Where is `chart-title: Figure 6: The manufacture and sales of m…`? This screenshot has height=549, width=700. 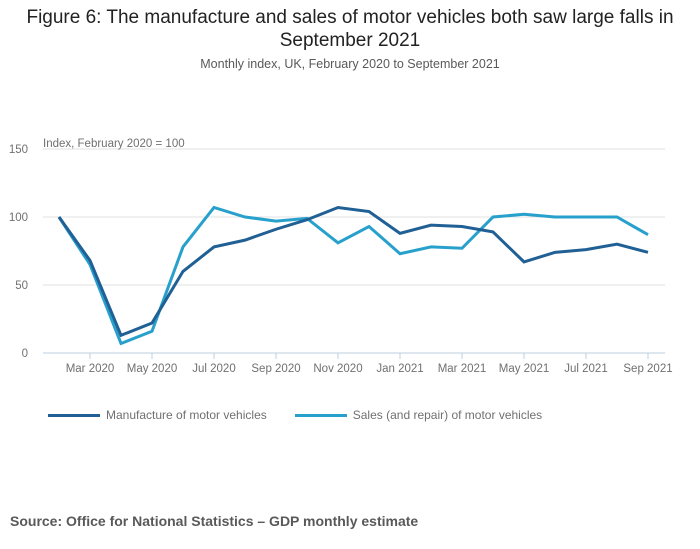
chart-title: Figure 6: The manufacture and sales of m… is located at coordinates (350, 29).